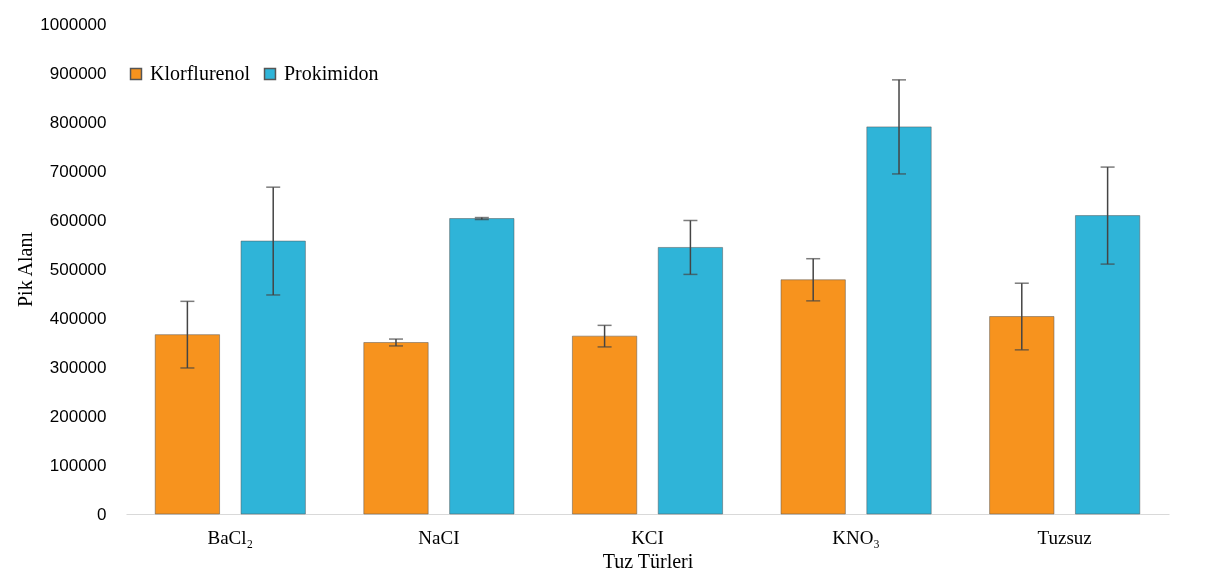 Image resolution: width=1219 pixels, height=581 pixels. I want to click on y-tick-label: 500000, so click(78, 269).